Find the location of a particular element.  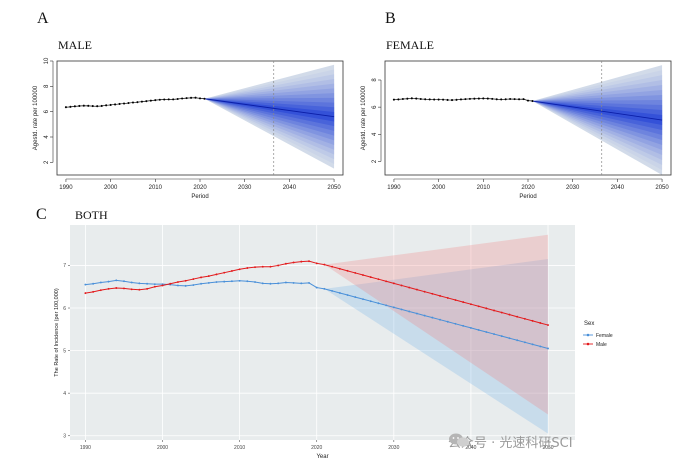

male-y-axis-label: Agestd. rate per 100000 is located at coordinates (36, 117).